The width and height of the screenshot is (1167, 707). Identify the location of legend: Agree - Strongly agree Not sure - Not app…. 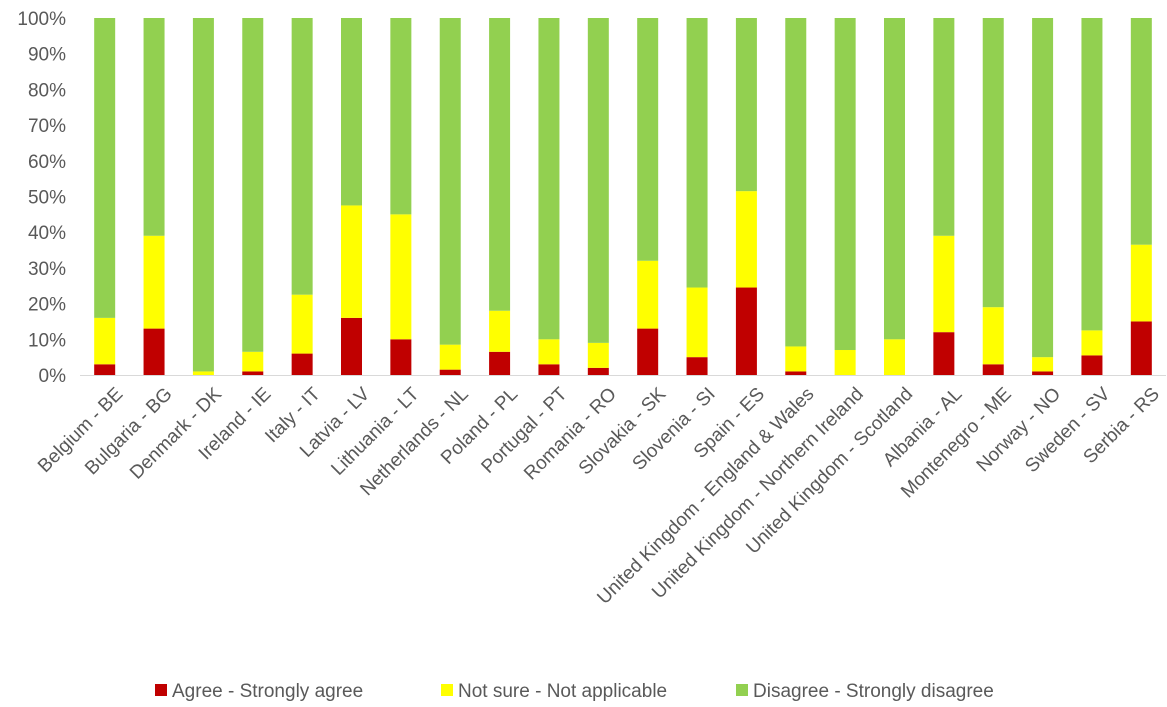
(574, 691).